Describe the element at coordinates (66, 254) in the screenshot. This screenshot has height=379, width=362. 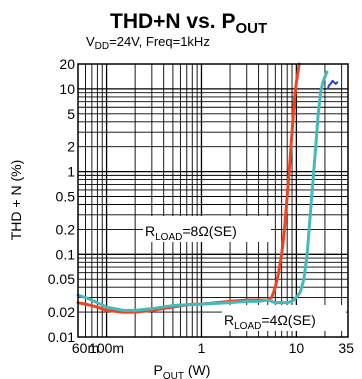
I see `y-tick-label: 0.1` at that location.